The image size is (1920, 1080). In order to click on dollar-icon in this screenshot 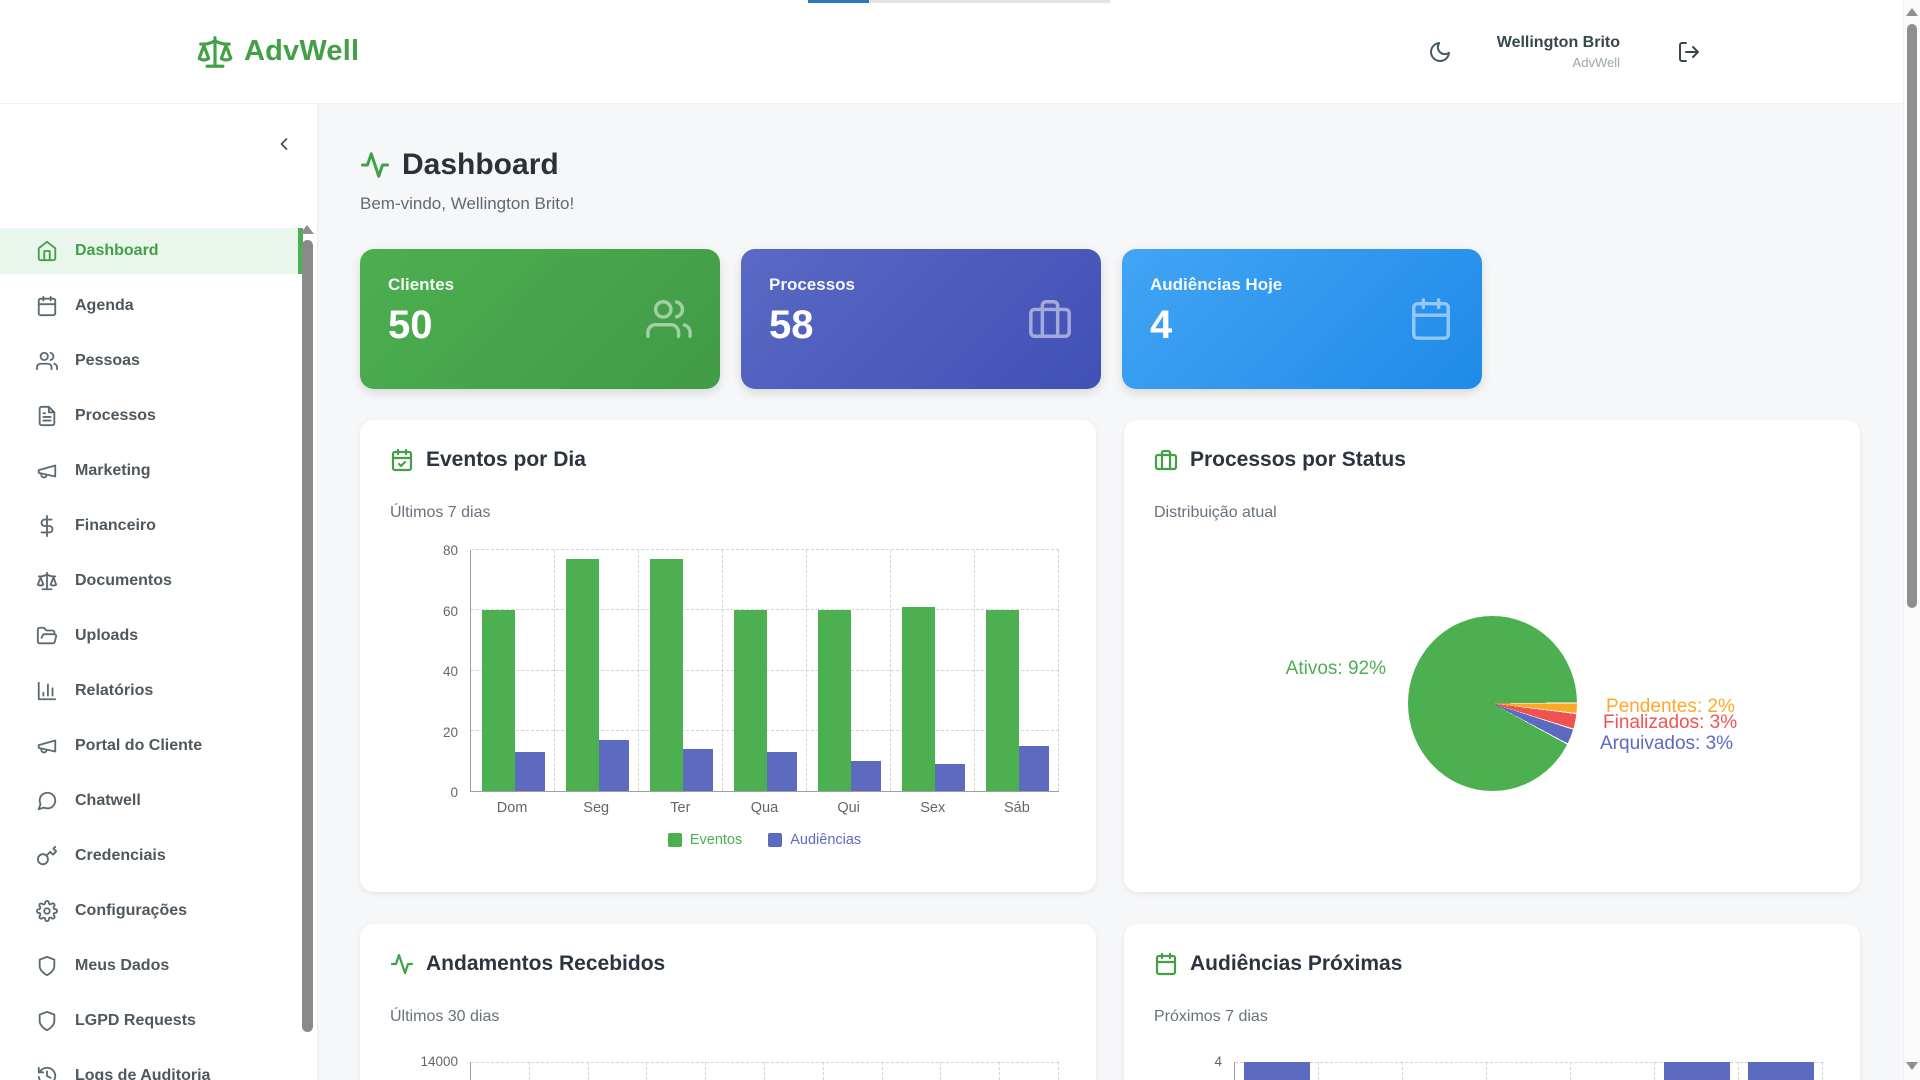, I will do `click(47, 526)`.